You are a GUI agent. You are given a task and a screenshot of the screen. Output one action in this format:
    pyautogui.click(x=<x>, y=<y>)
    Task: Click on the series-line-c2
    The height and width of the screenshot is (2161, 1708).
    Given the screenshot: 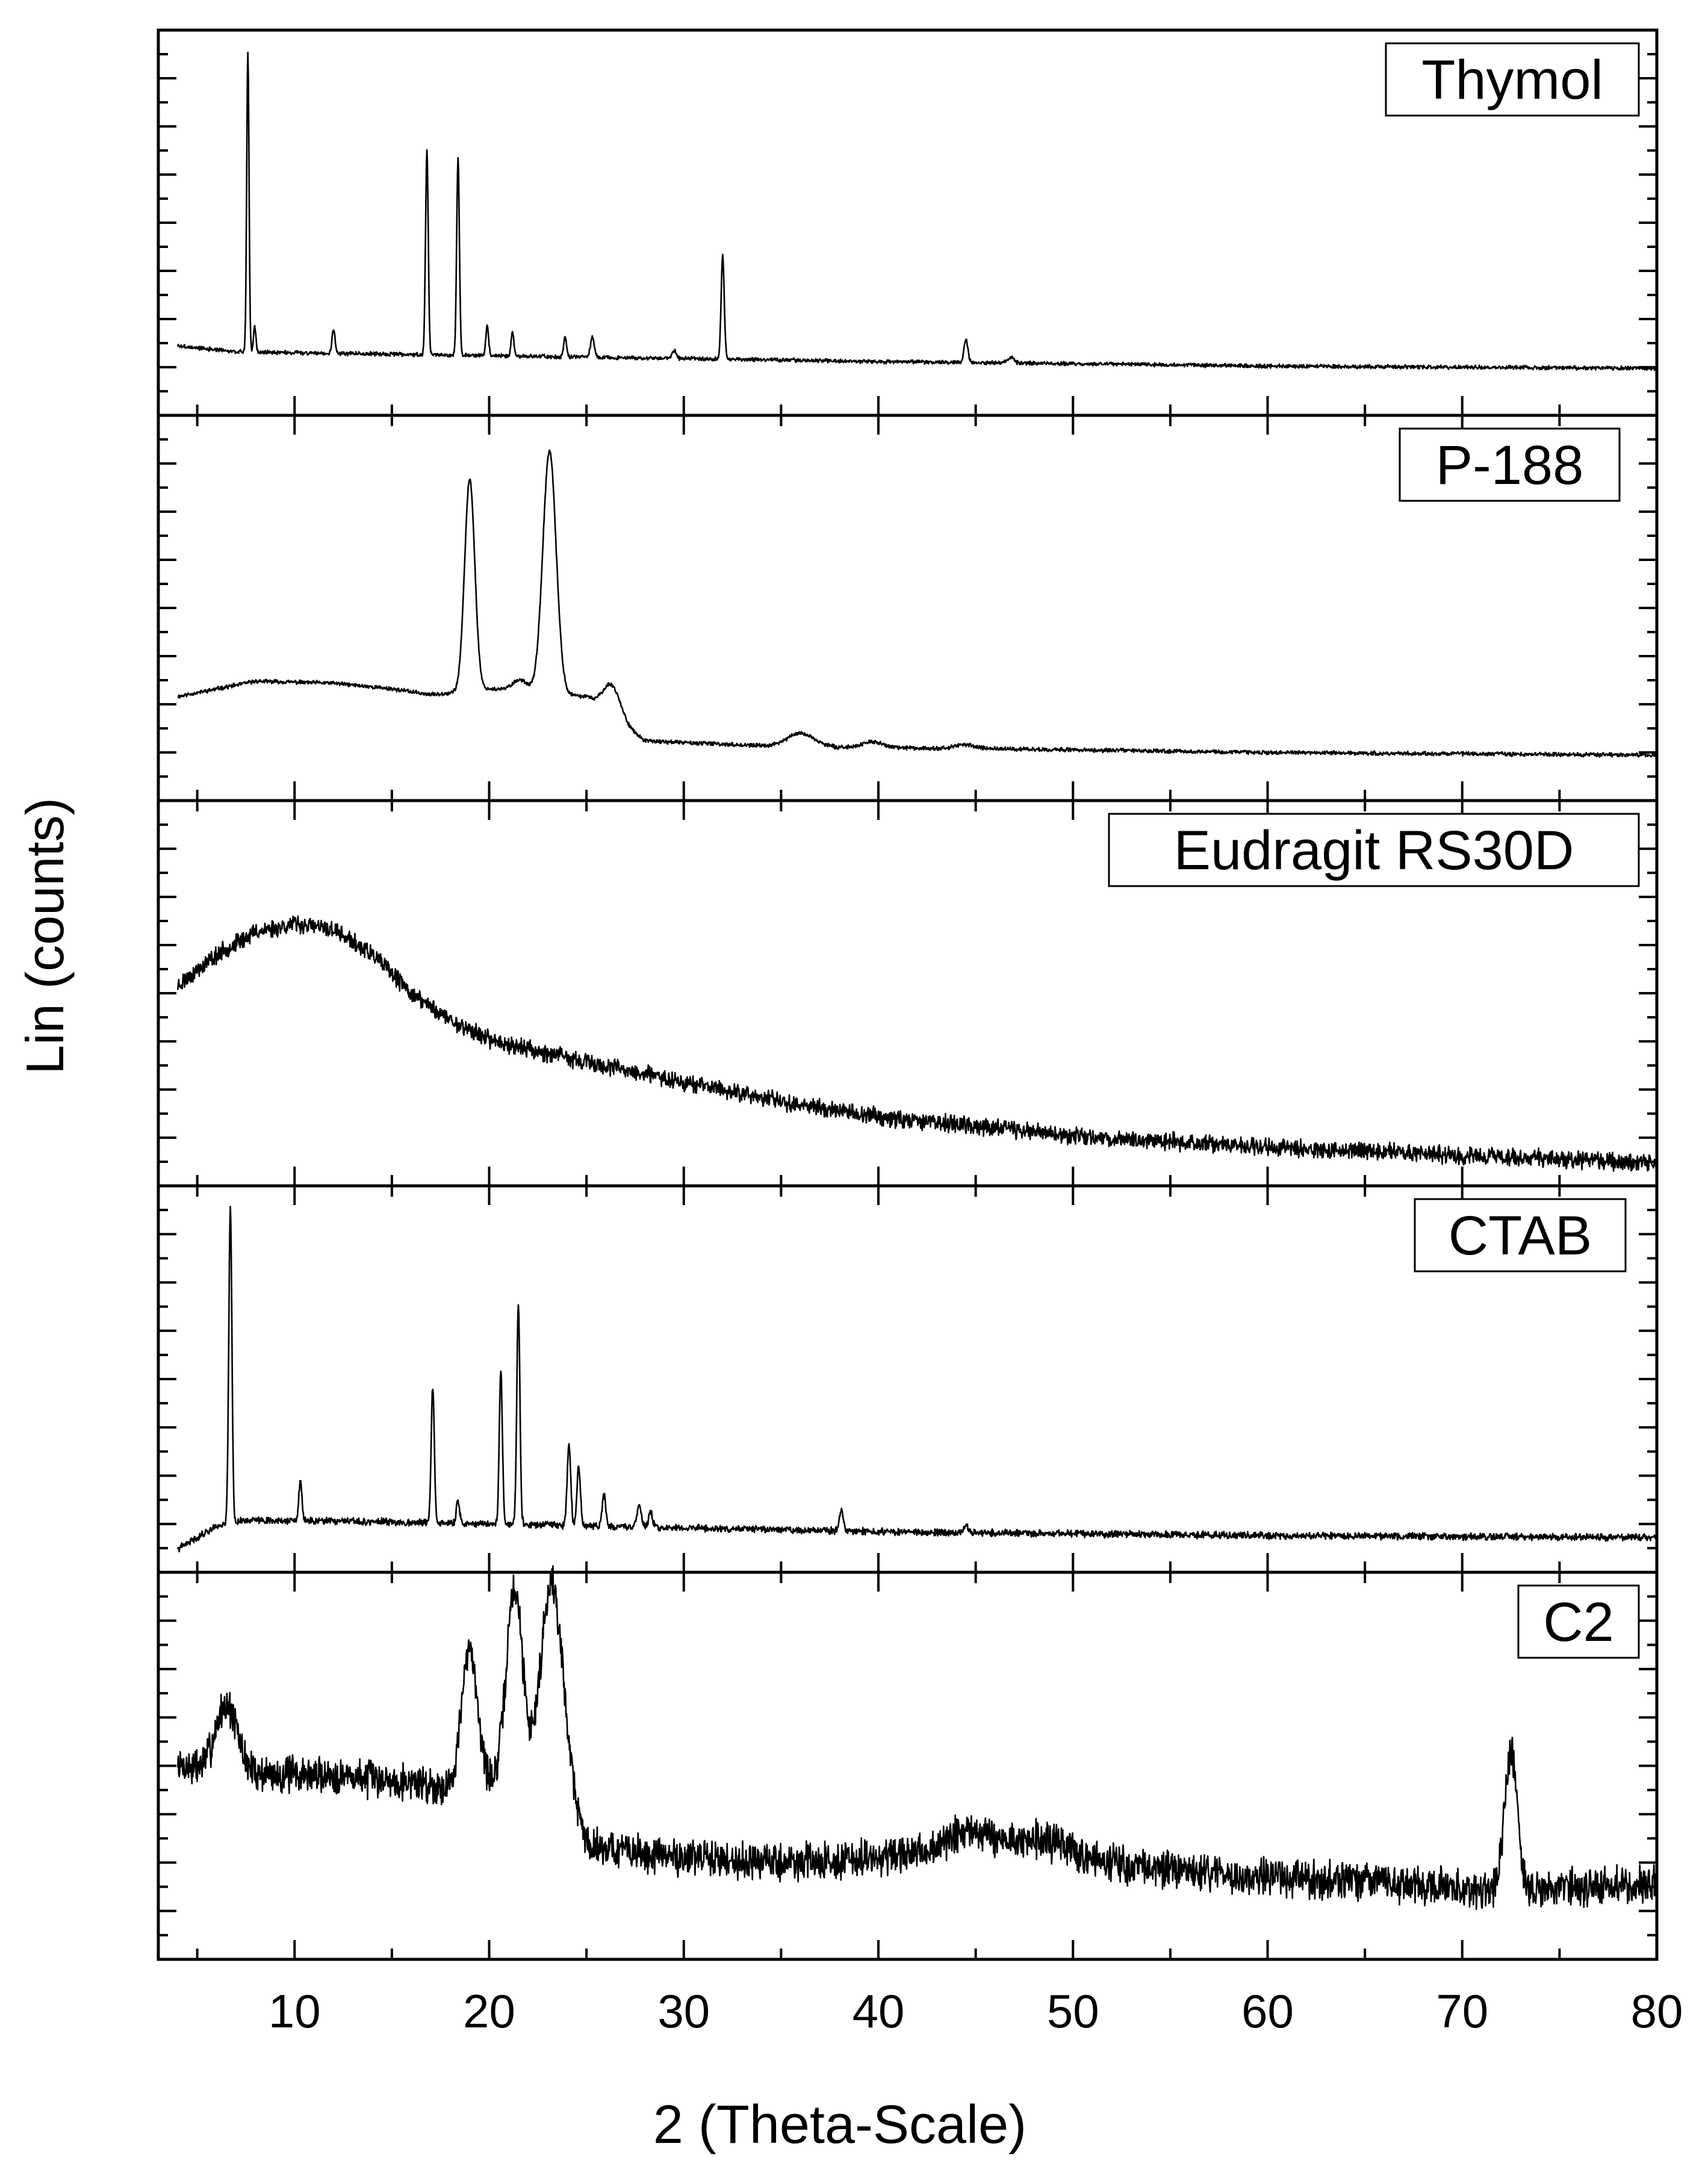 What is the action you would take?
    pyautogui.click(x=917, y=1738)
    